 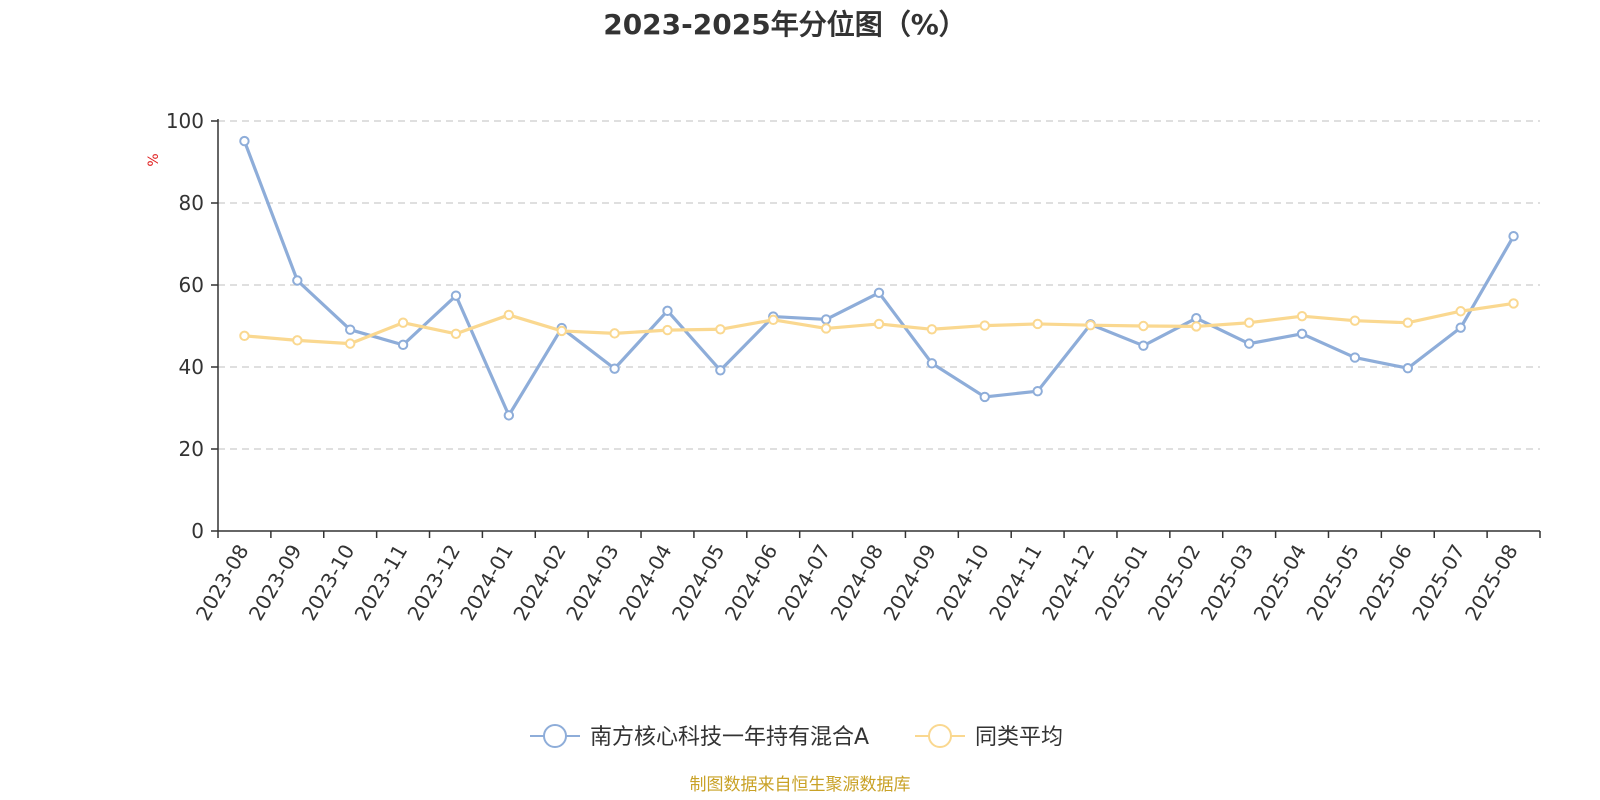 I want to click on legend-label: 南方核心科技一年持有混合A, so click(x=729, y=737).